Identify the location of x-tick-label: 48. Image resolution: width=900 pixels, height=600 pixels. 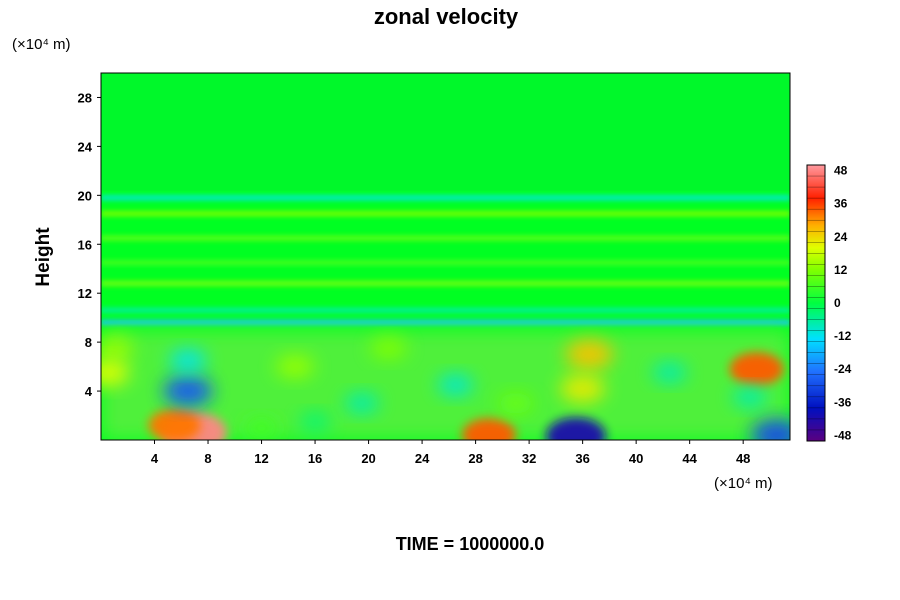
(743, 458).